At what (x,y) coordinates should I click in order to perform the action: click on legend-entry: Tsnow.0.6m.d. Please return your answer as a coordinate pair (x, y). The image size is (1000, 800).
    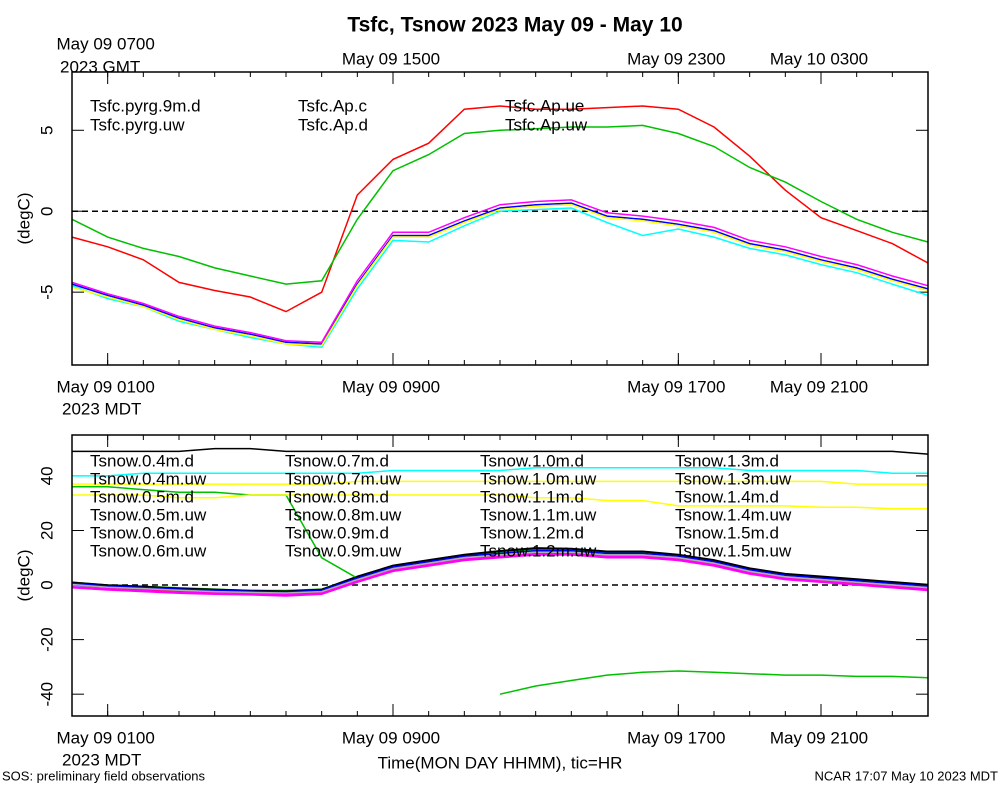
    Looking at the image, I should click on (142, 532).